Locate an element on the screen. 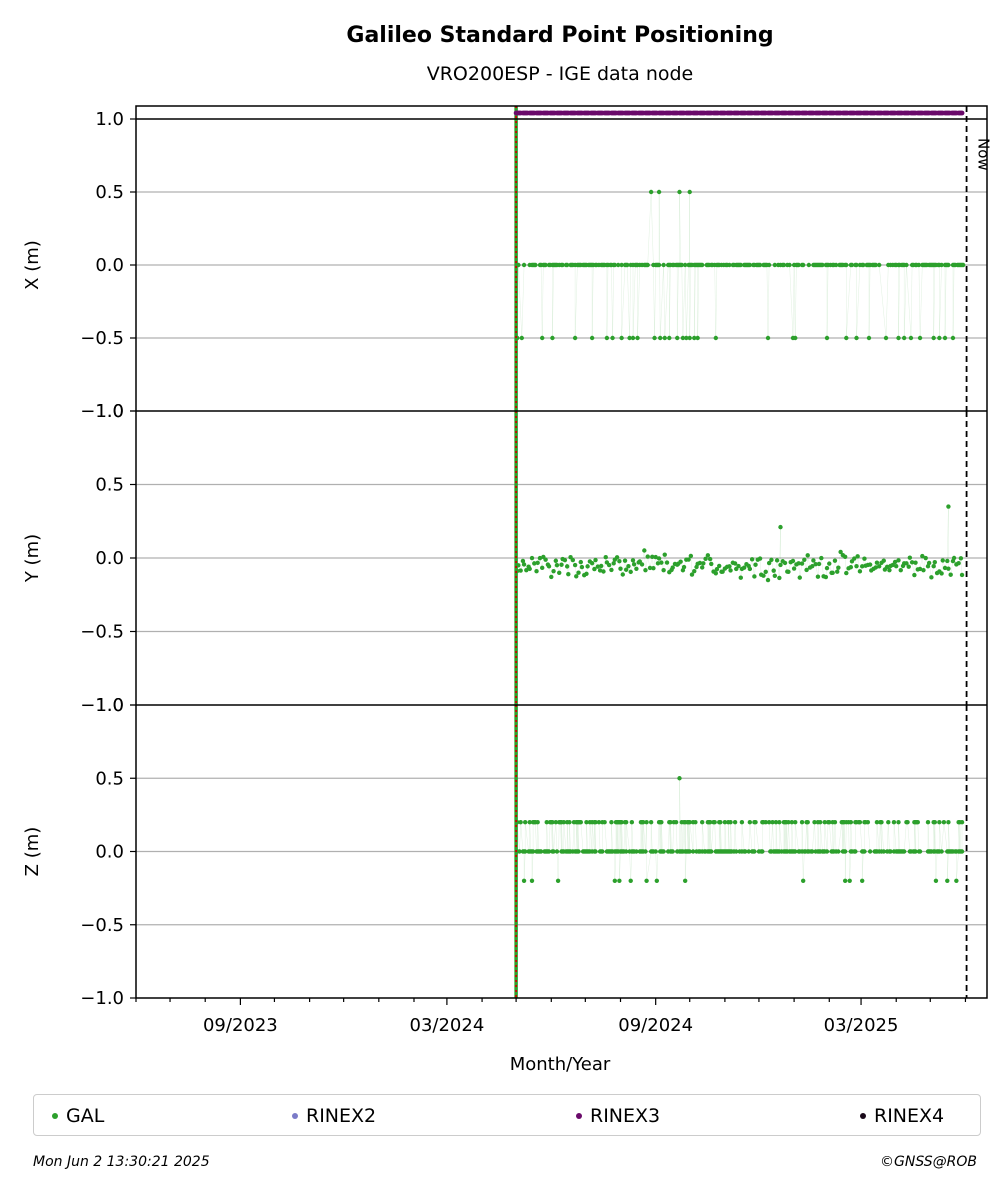 The height and width of the screenshot is (1194, 1005). gal-series-line is located at coordinates (739, 829).